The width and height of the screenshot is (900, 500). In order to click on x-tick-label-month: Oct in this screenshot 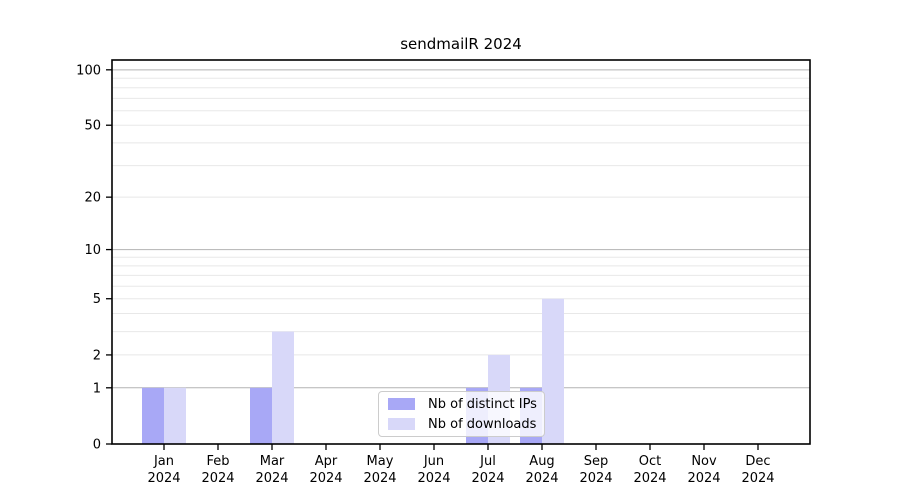, I will do `click(650, 461)`.